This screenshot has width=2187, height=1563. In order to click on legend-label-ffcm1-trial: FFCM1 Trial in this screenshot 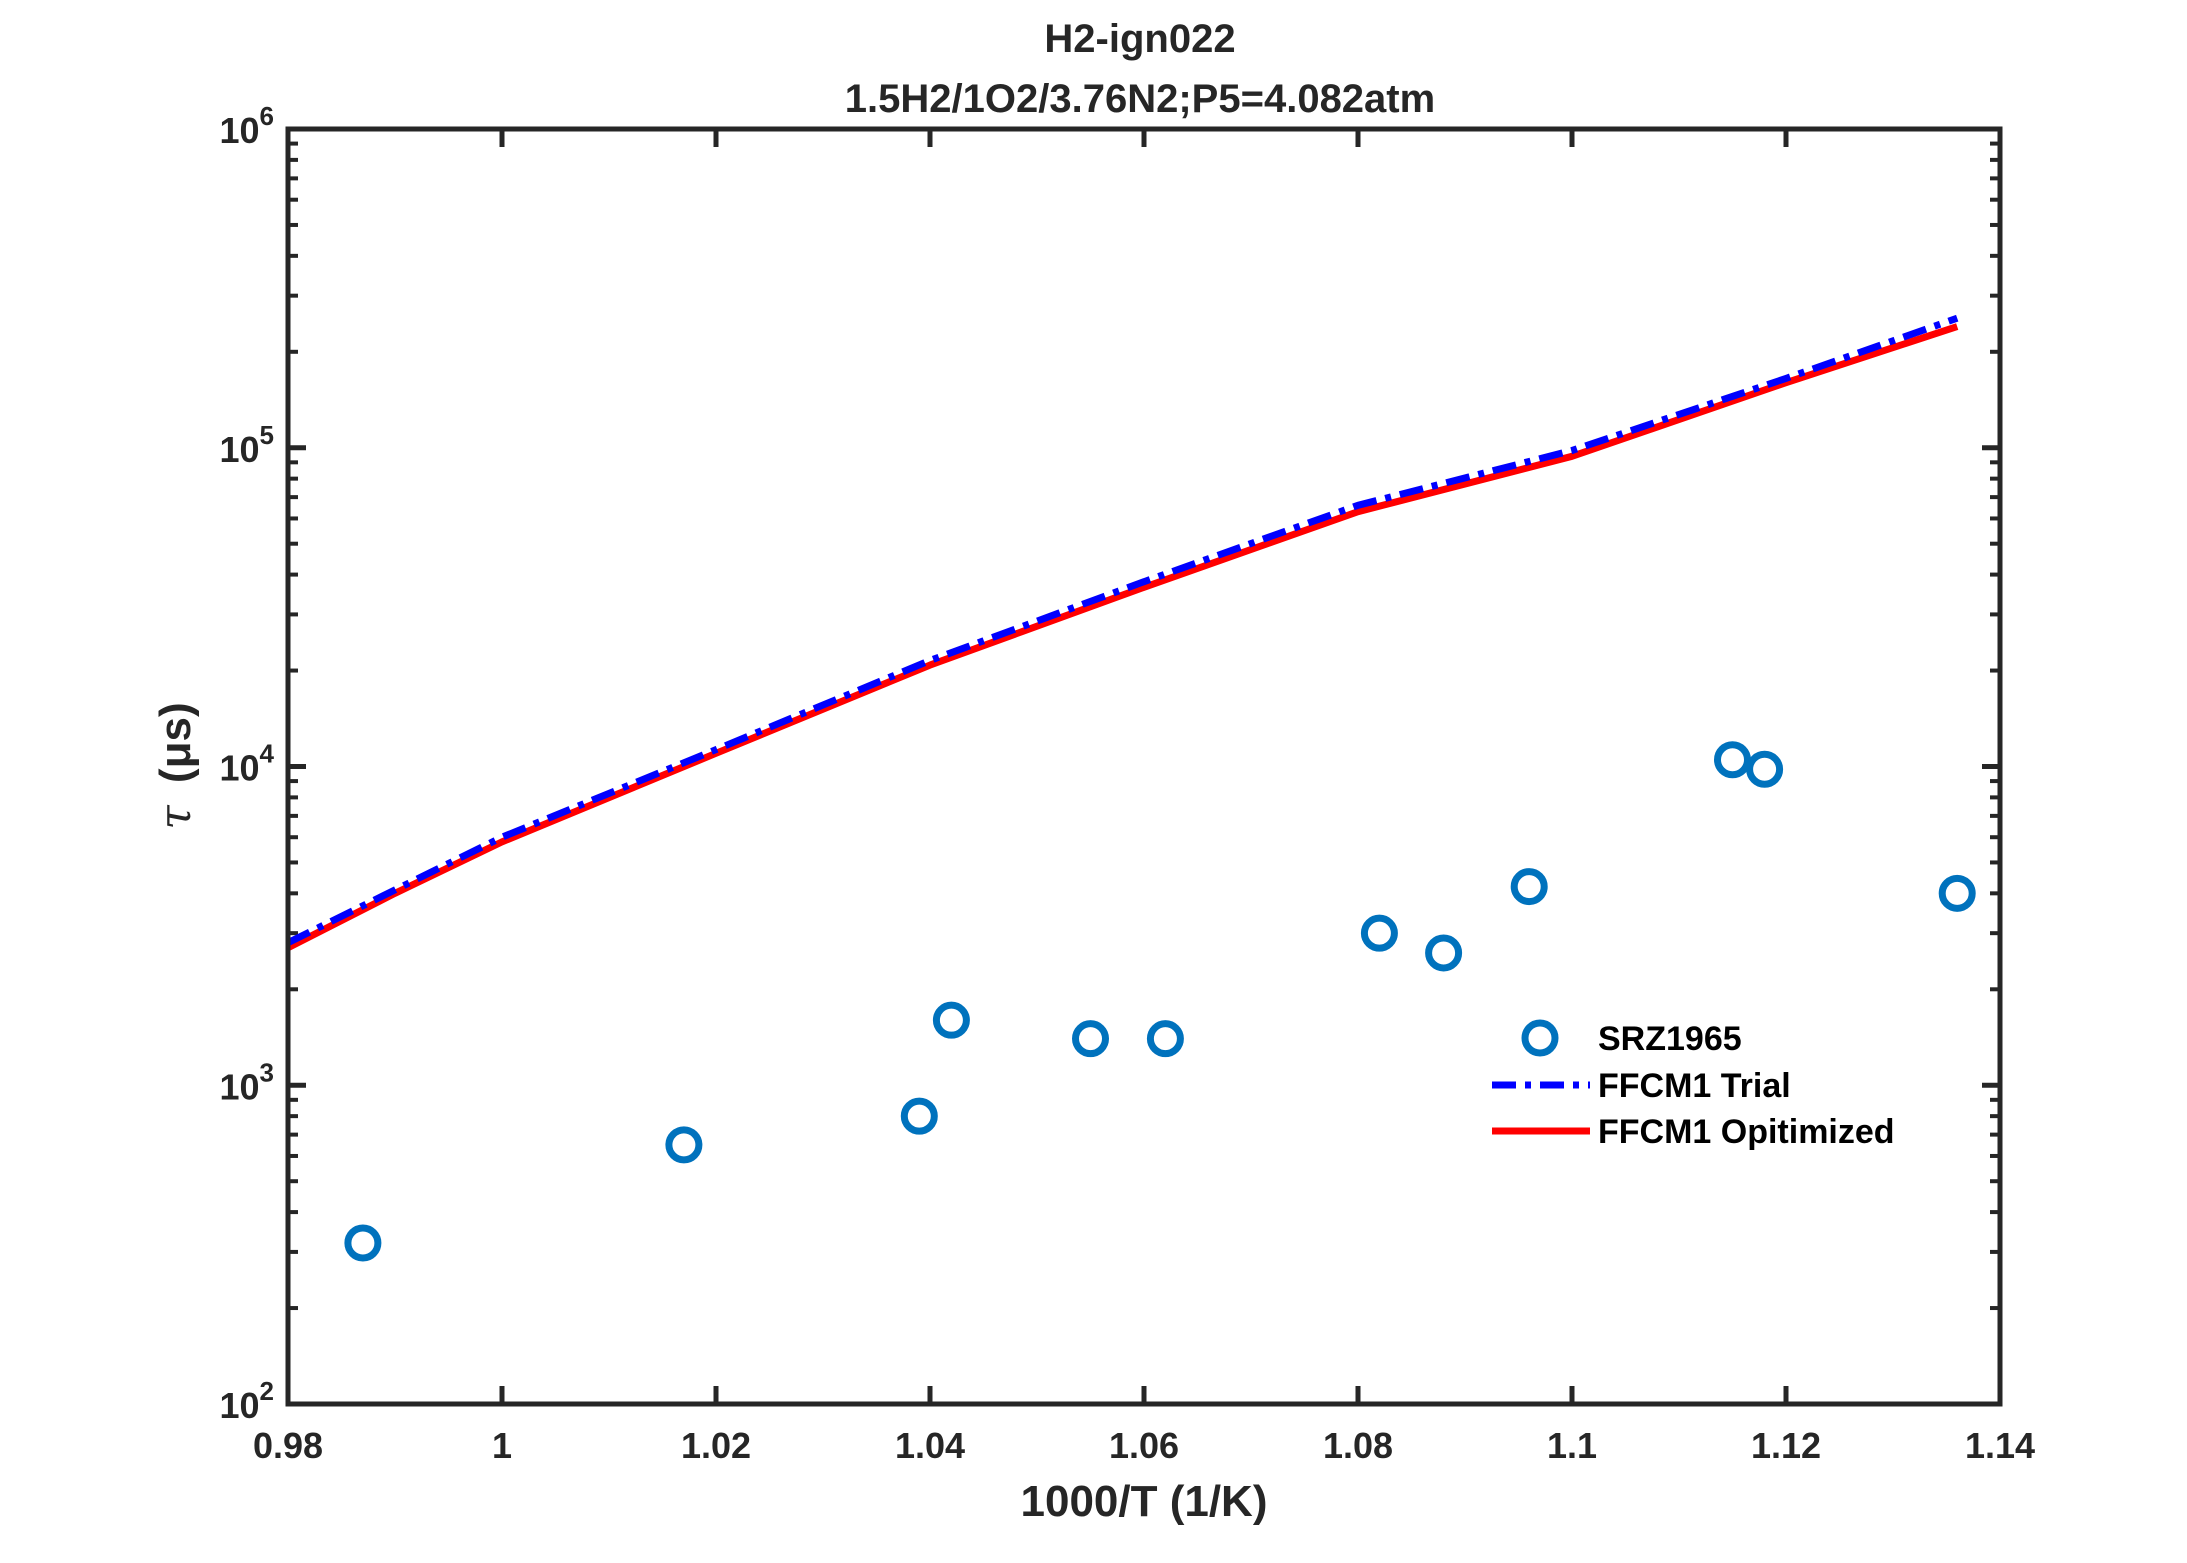, I will do `click(1694, 1086)`.